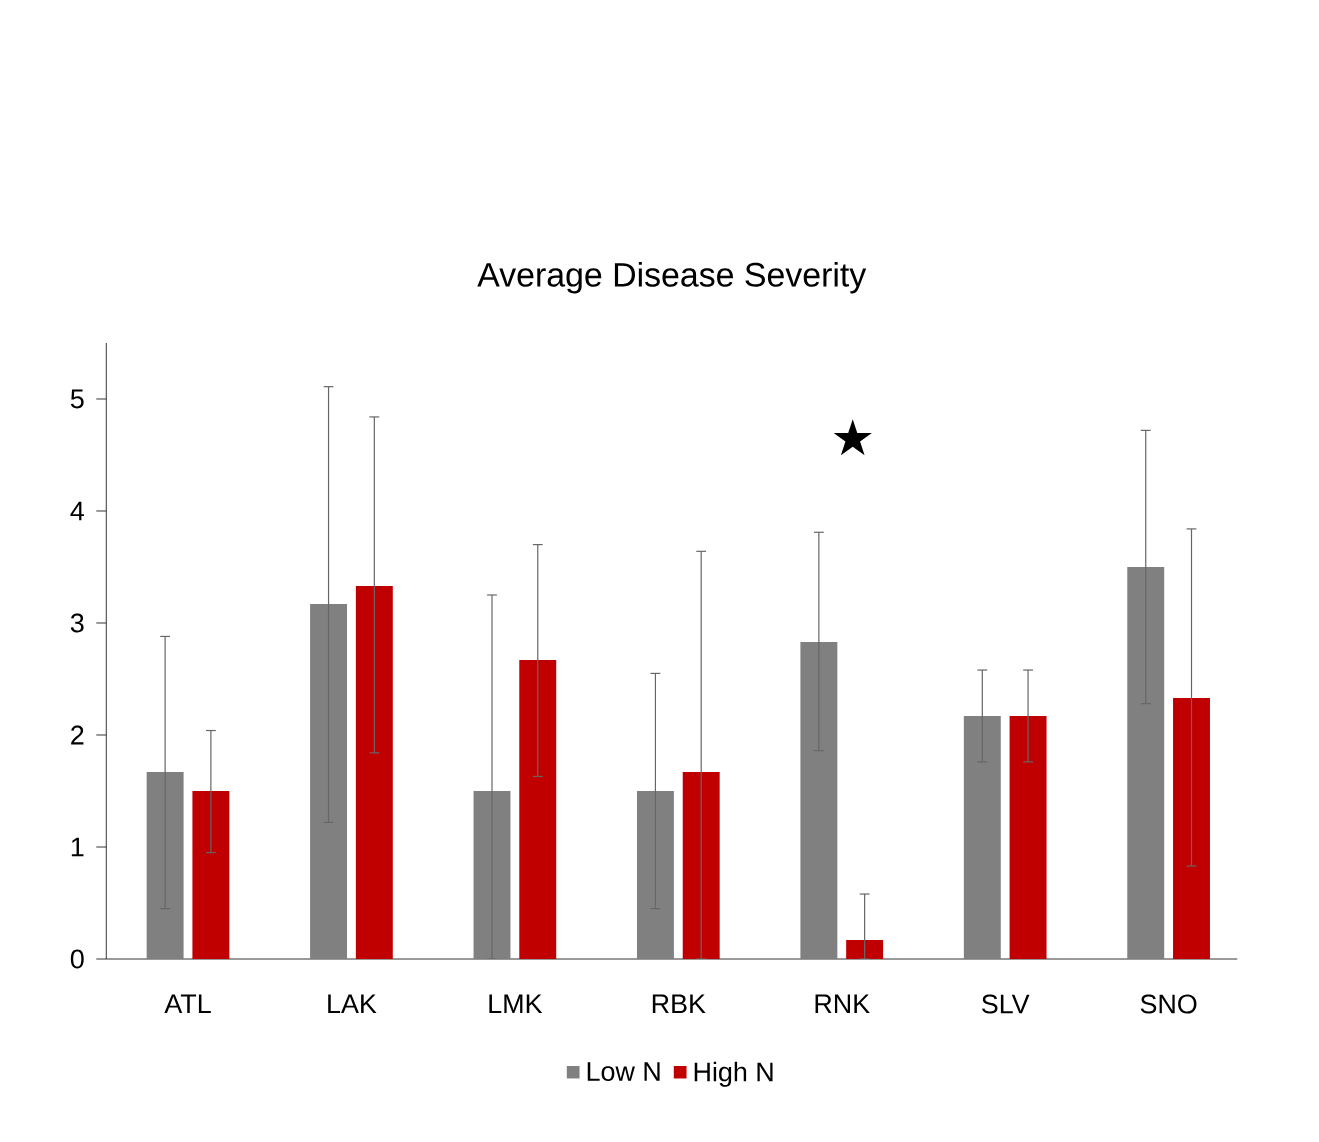 The height and width of the screenshot is (1142, 1319). I want to click on y-tick-label: 5, so click(77, 399).